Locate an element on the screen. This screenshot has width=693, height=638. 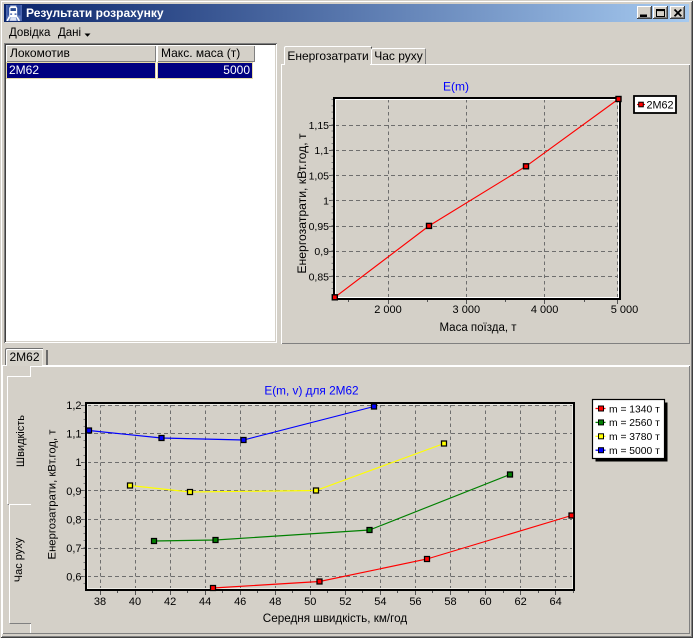
svg-text: 0,95 is located at coordinates (319, 227).